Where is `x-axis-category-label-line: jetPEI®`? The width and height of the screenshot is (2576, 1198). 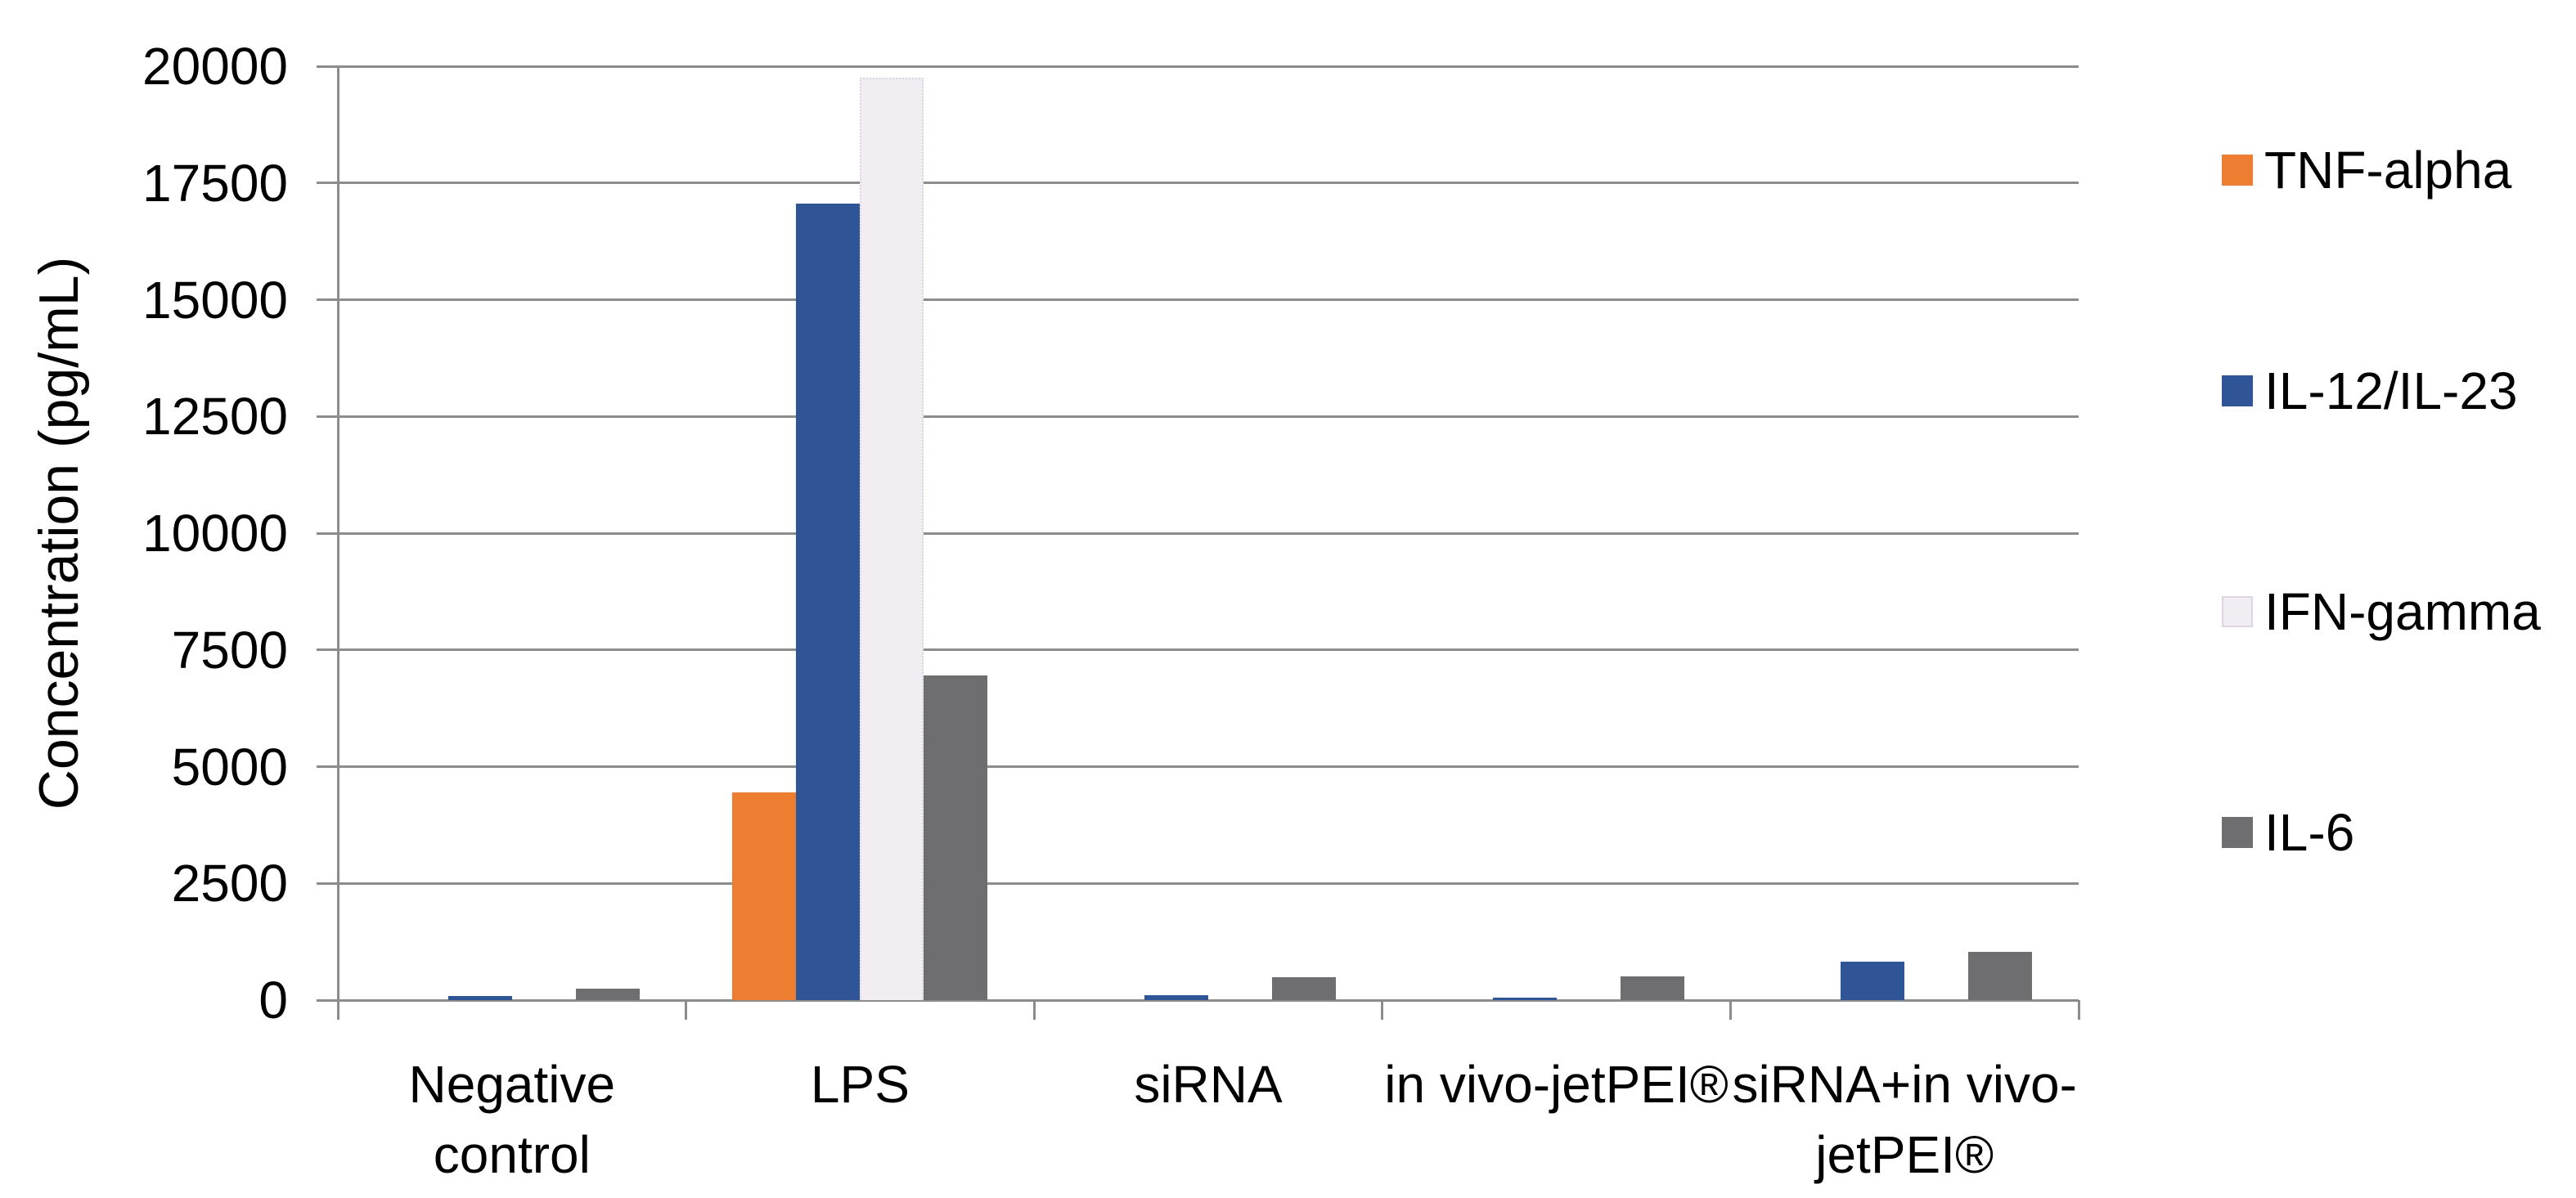
x-axis-category-label-line: jetPEI® is located at coordinates (1904, 1154).